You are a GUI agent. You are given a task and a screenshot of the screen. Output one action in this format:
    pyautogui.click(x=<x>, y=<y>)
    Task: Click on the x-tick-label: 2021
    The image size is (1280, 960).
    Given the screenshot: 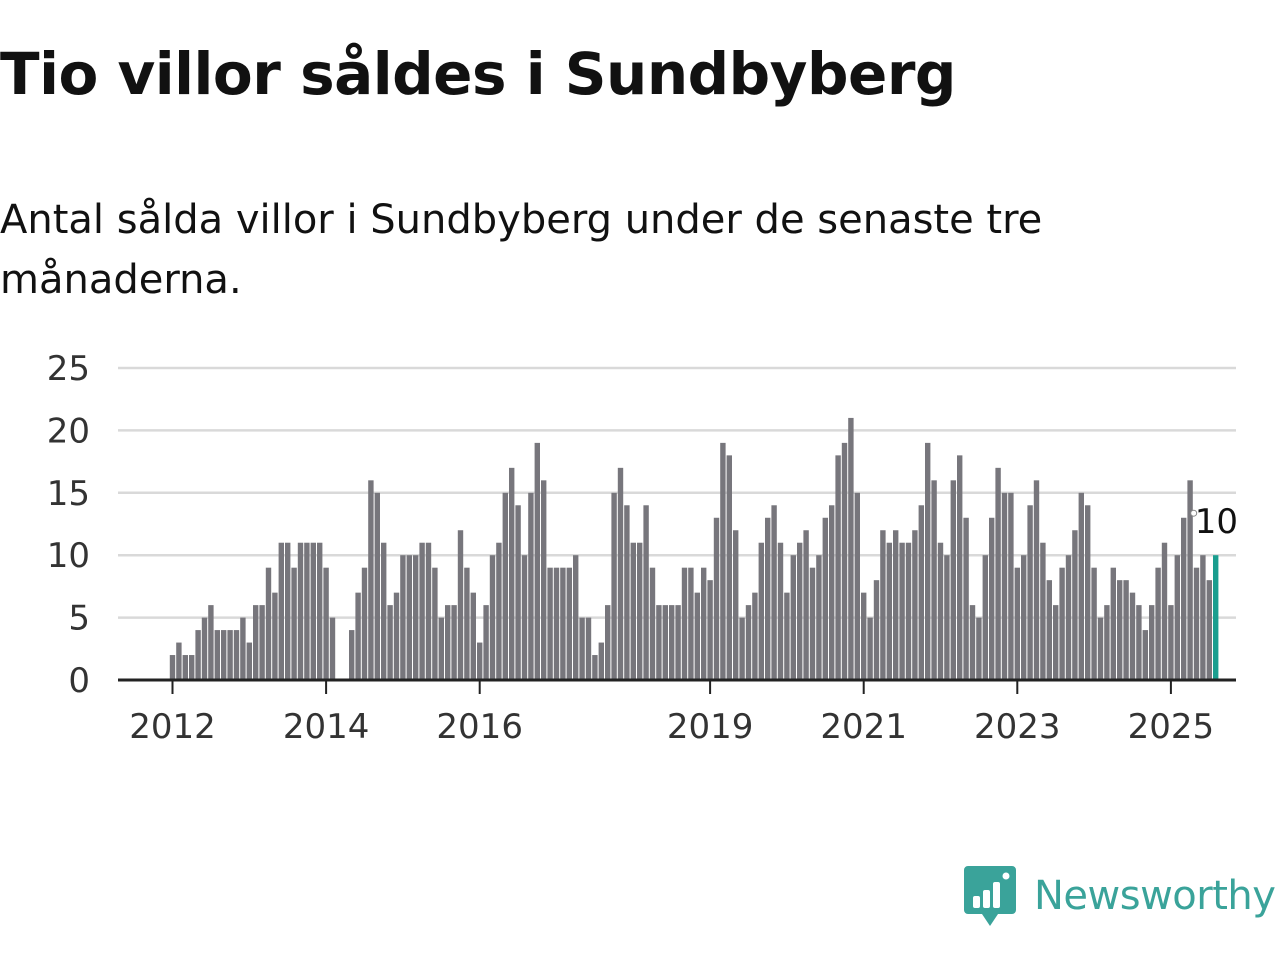 What is the action you would take?
    pyautogui.click(x=863, y=727)
    